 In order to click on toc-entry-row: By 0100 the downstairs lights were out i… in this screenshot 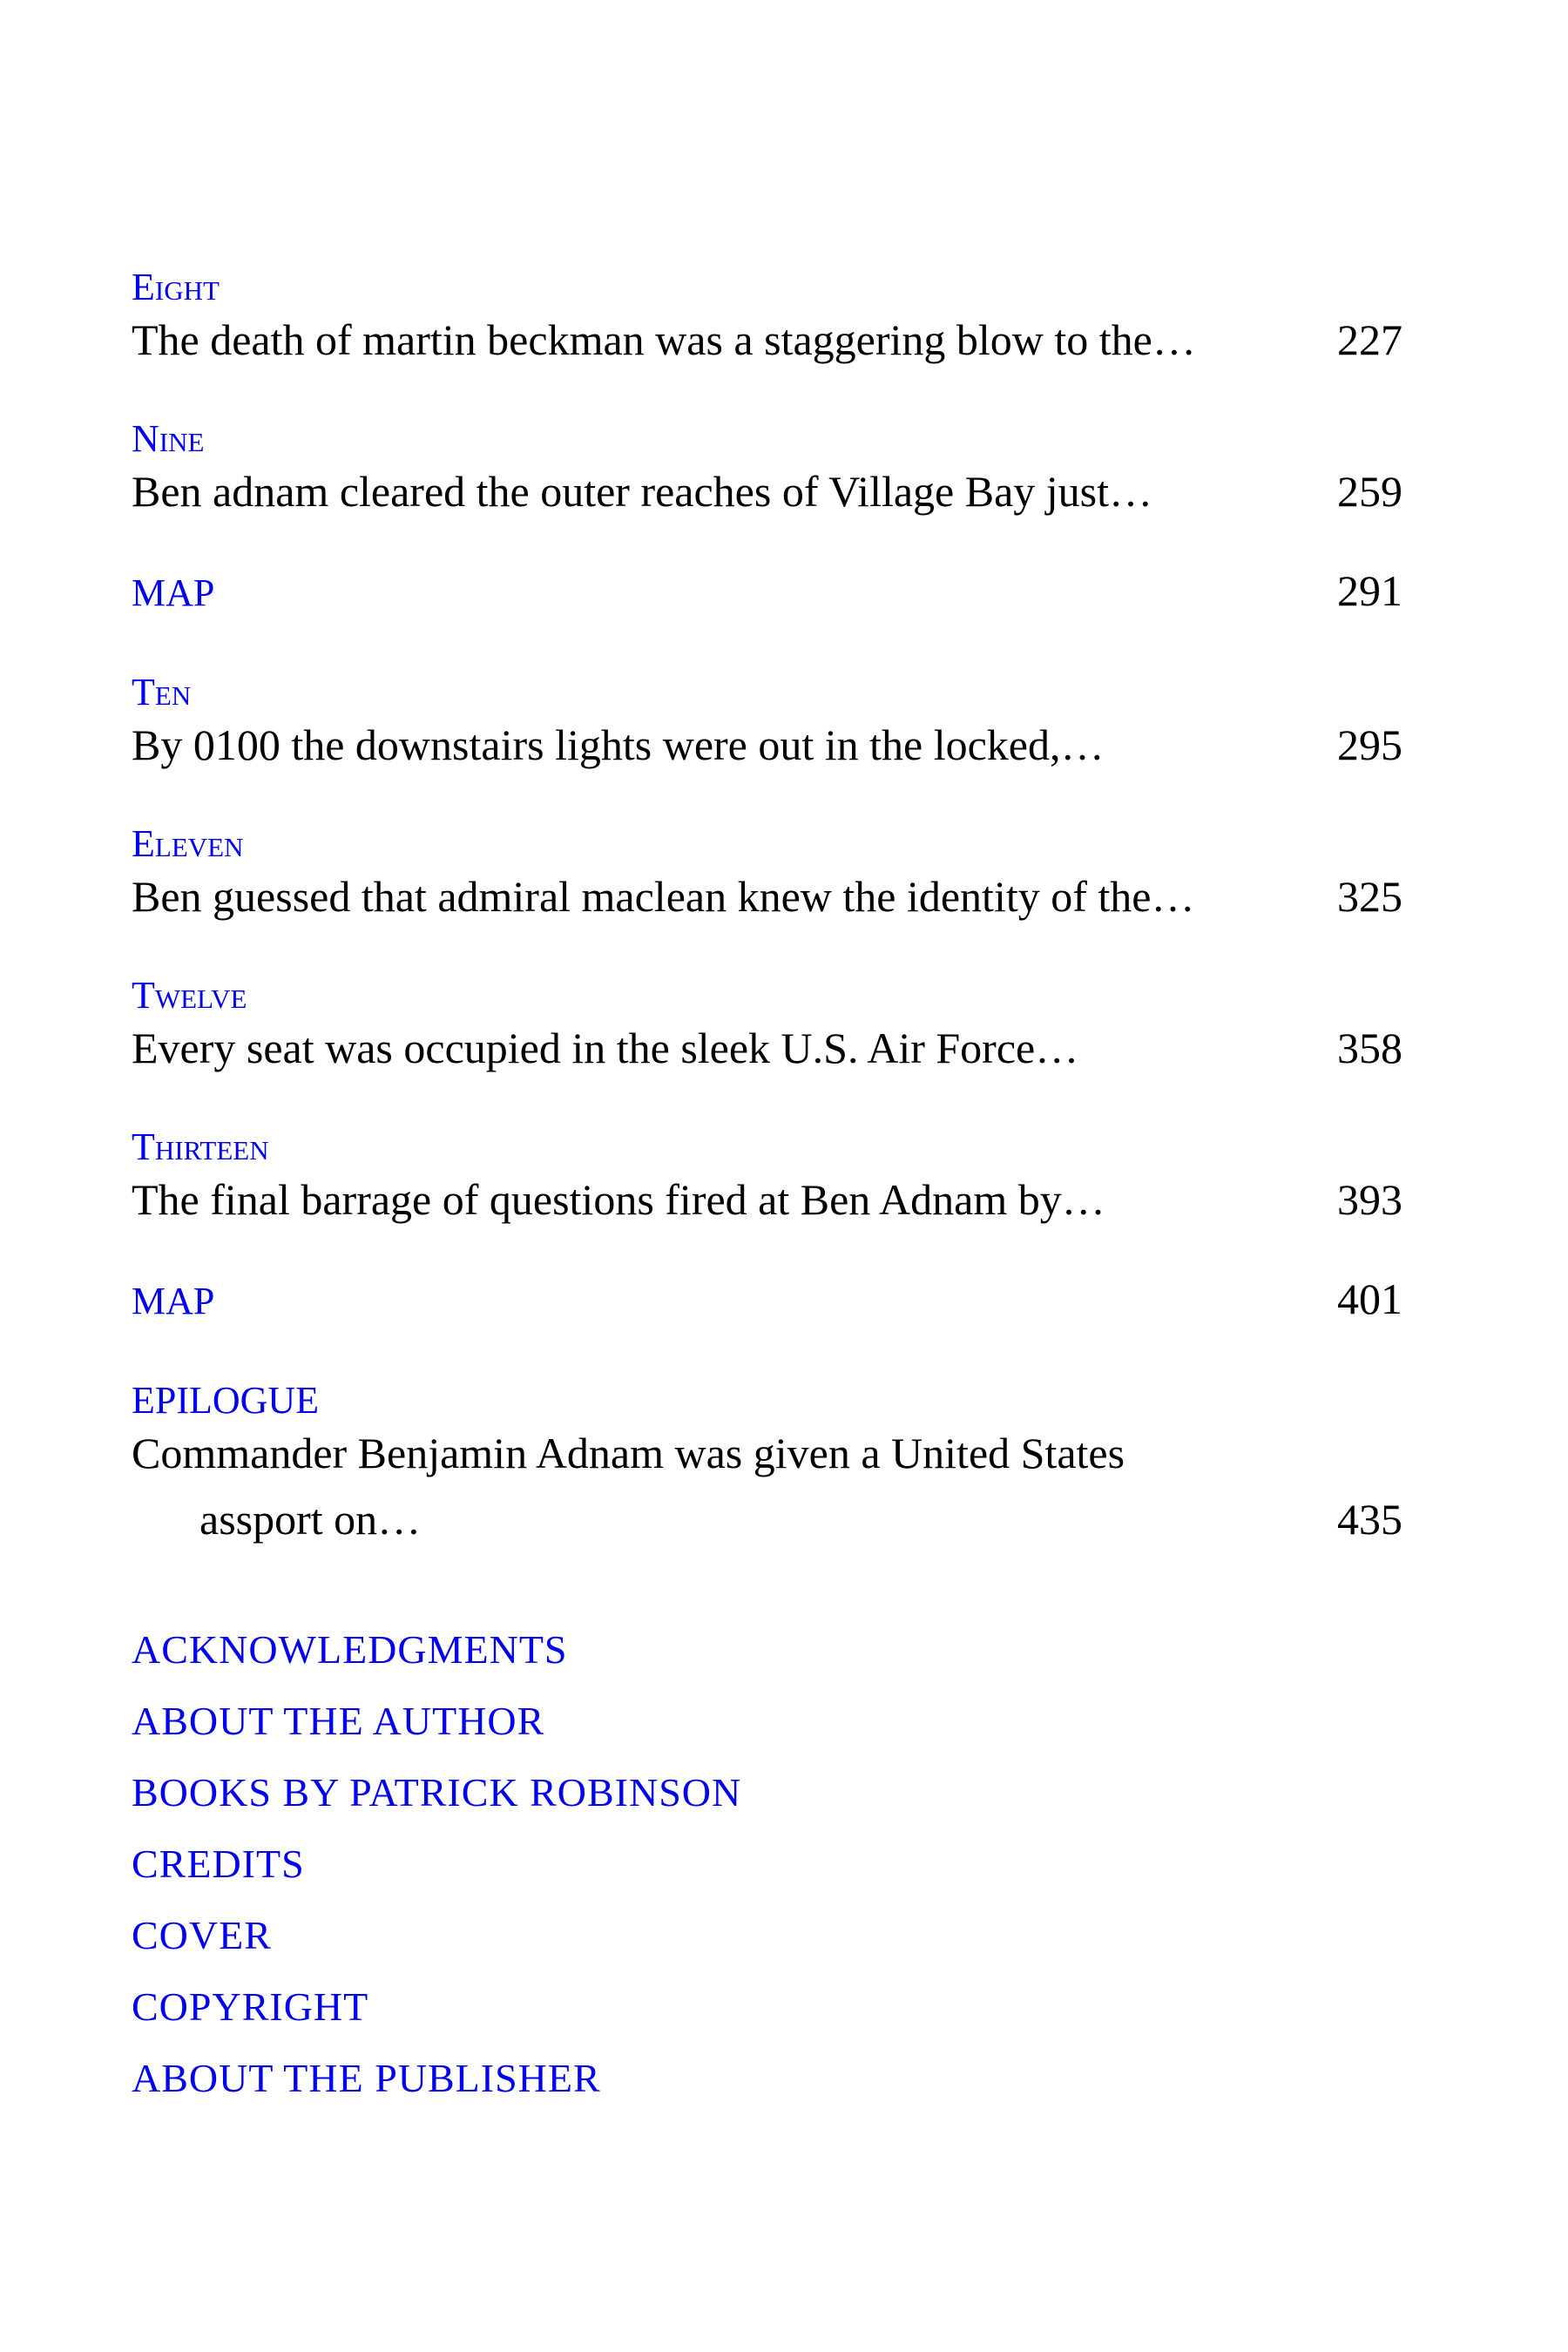, I will do `click(767, 745)`.